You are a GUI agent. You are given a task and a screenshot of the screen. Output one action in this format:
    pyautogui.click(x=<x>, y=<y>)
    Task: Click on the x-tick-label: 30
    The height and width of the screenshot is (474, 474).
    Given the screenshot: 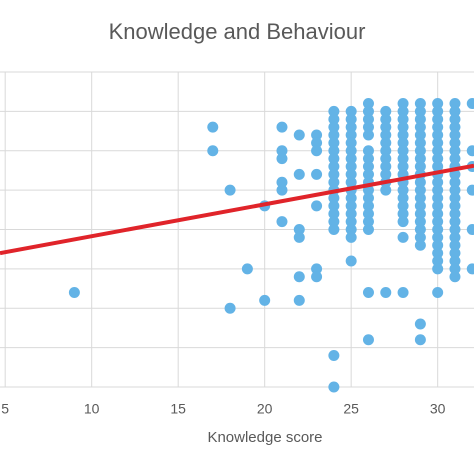 What is the action you would take?
    pyautogui.click(x=438, y=409)
    